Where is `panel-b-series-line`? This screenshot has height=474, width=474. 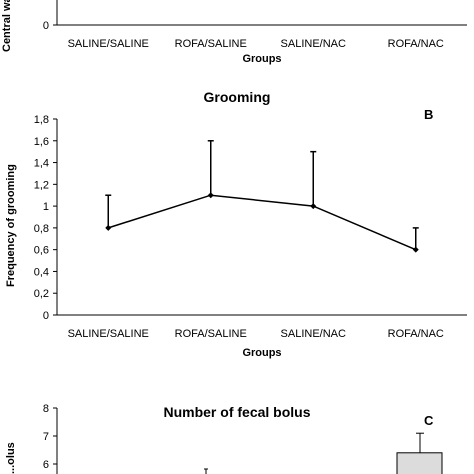
panel-b-series-line is located at coordinates (262, 222).